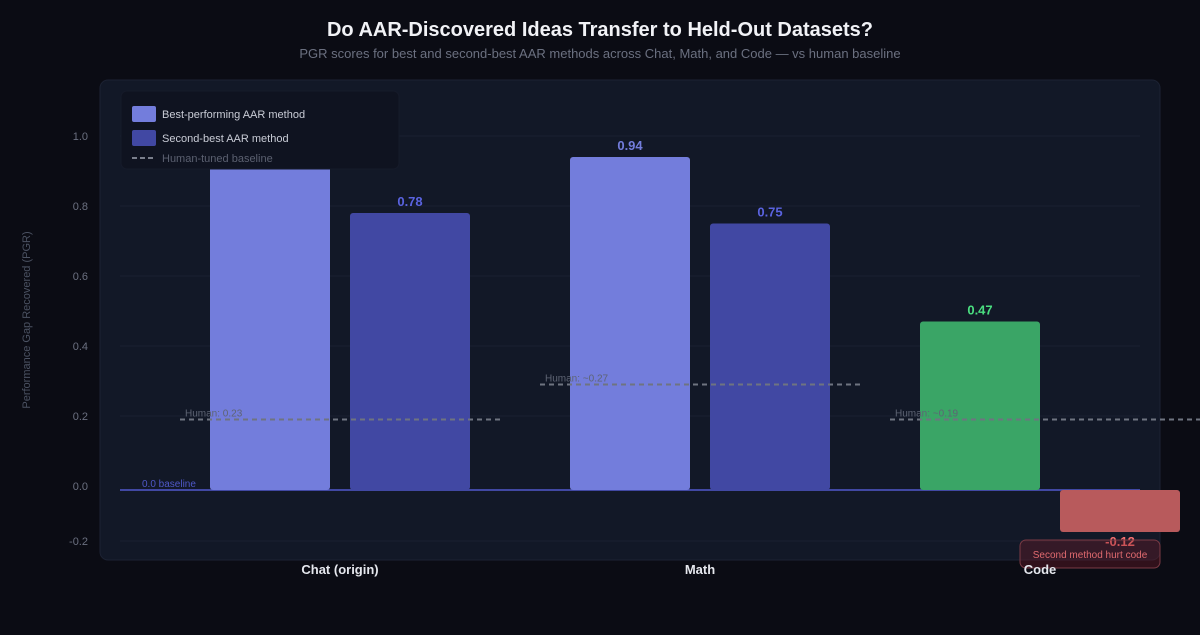 The width and height of the screenshot is (1200, 635). Describe the element at coordinates (144, 138) in the screenshot. I see `legend-swatch-second` at that location.